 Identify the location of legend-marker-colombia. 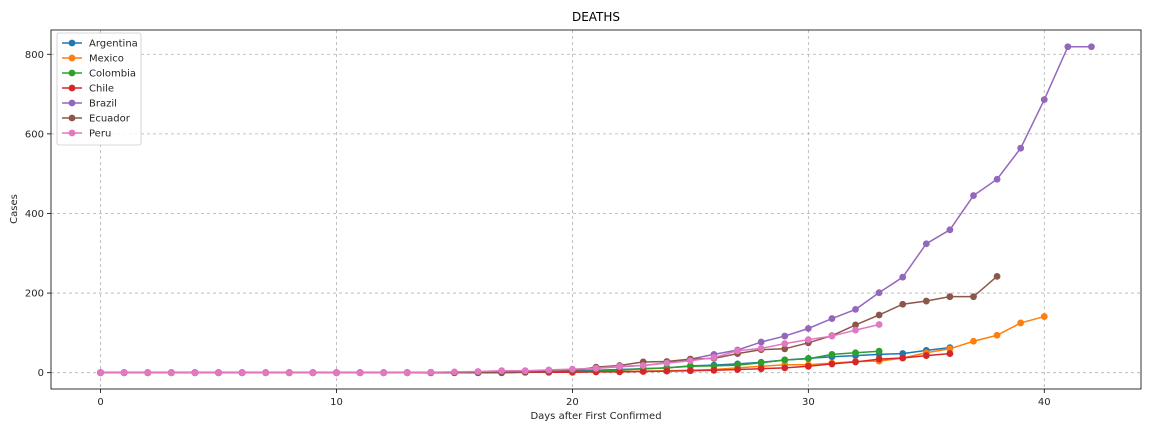
(72, 73).